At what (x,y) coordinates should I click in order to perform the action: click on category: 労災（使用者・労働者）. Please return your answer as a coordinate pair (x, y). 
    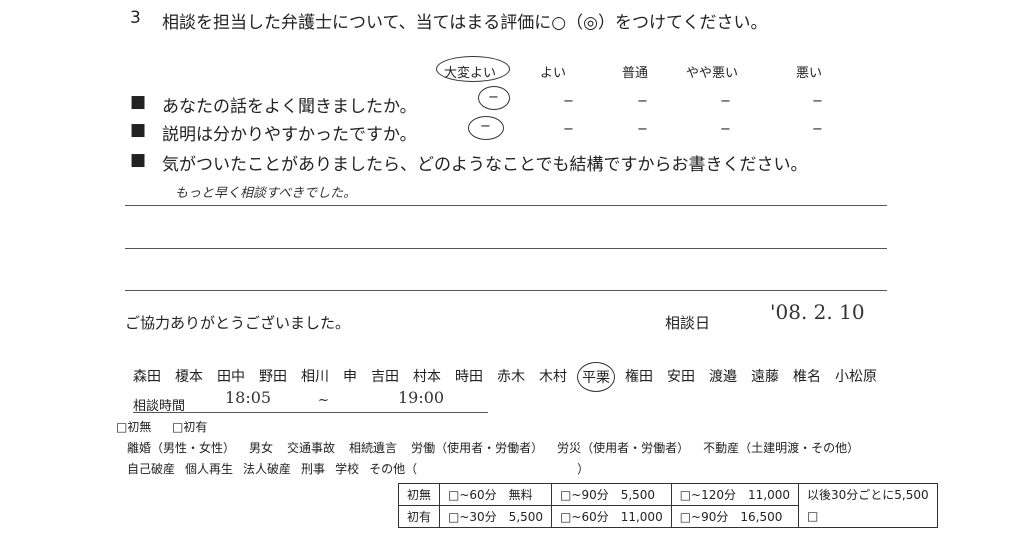
    Looking at the image, I should click on (623, 448).